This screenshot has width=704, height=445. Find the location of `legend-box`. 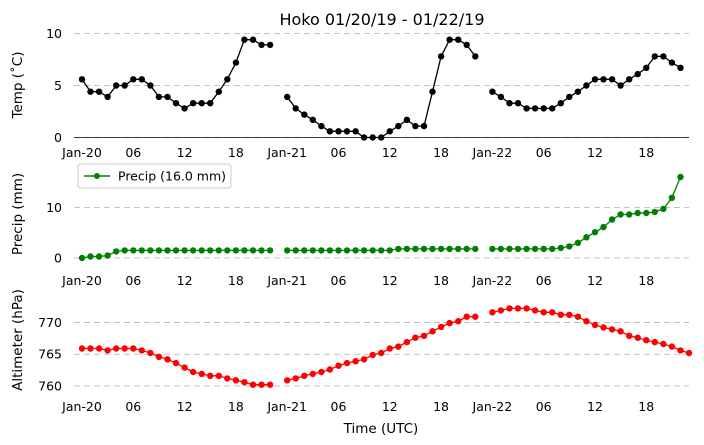

legend-box is located at coordinates (154, 176).